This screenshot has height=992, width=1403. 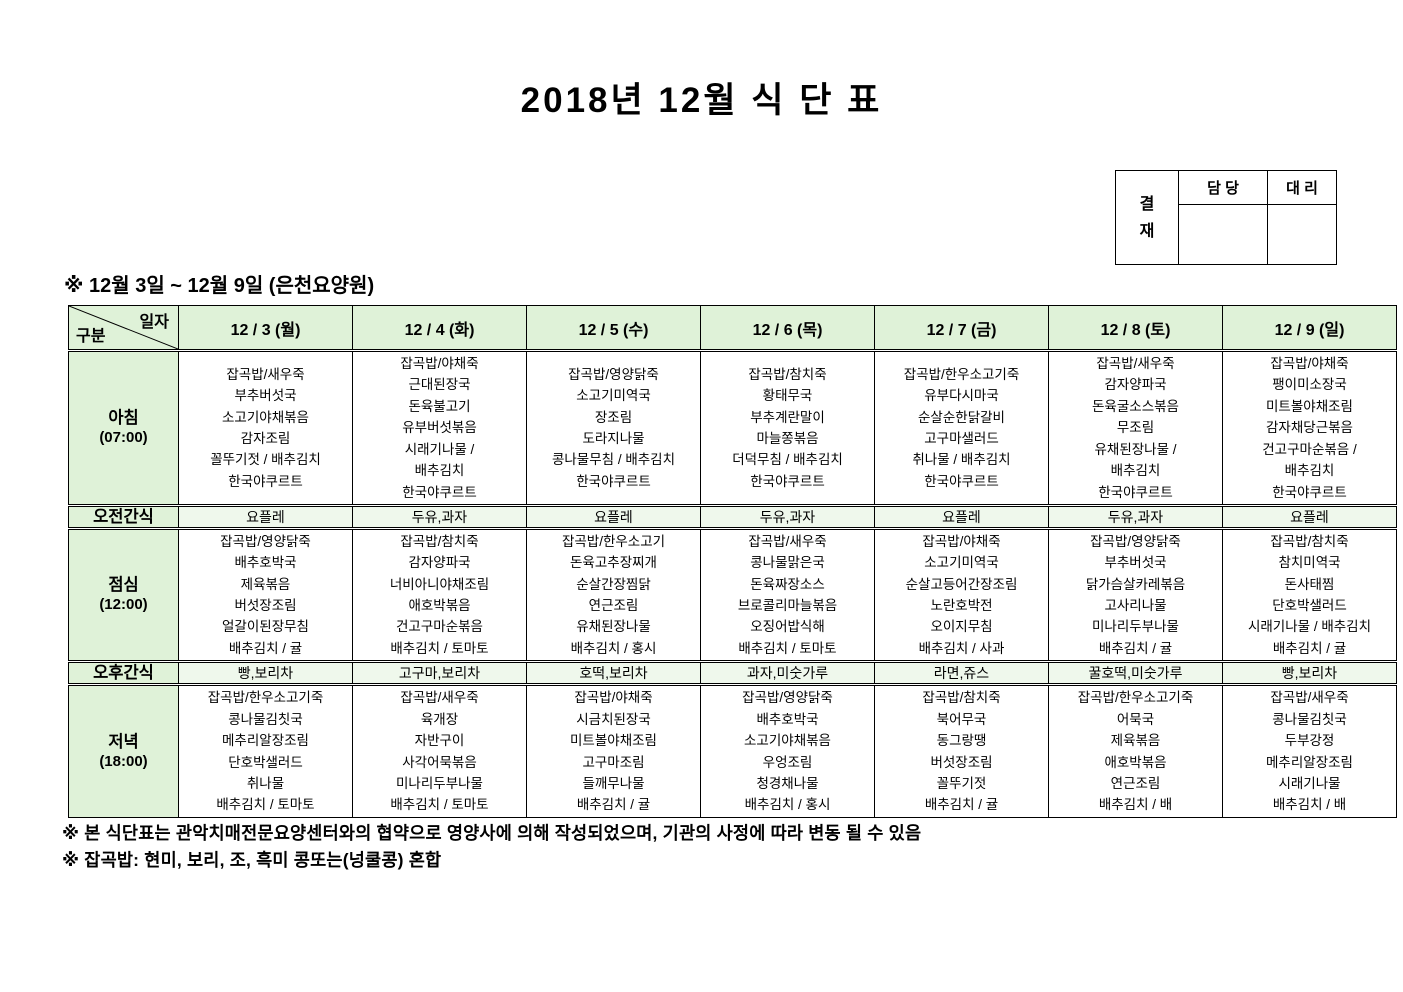 What do you see at coordinates (1136, 428) in the screenshot?
I see `meal-list: 잡곡밥/새우죽 감자양파국 돈육굴소스볶음 무조림 유채된장나물 / 배추김치 한국야쿠르트` at bounding box center [1136, 428].